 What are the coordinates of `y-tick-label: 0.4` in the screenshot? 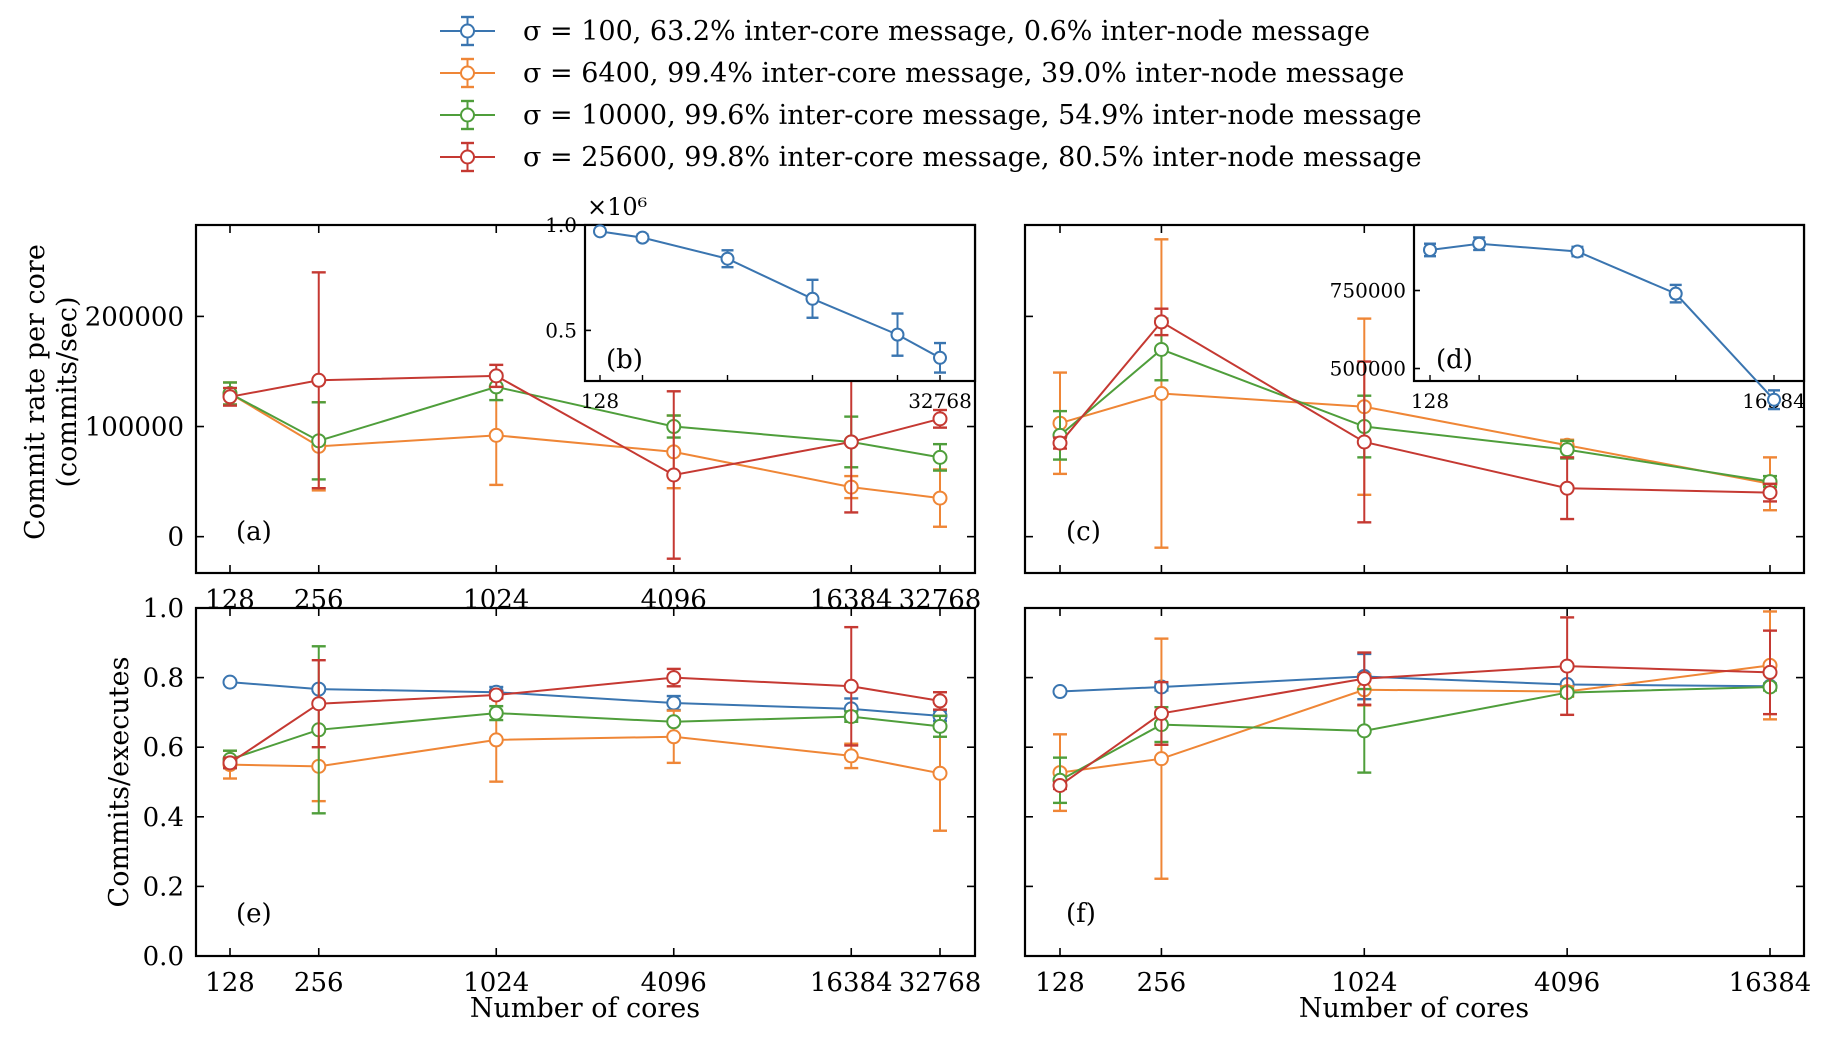 It's located at (163, 818).